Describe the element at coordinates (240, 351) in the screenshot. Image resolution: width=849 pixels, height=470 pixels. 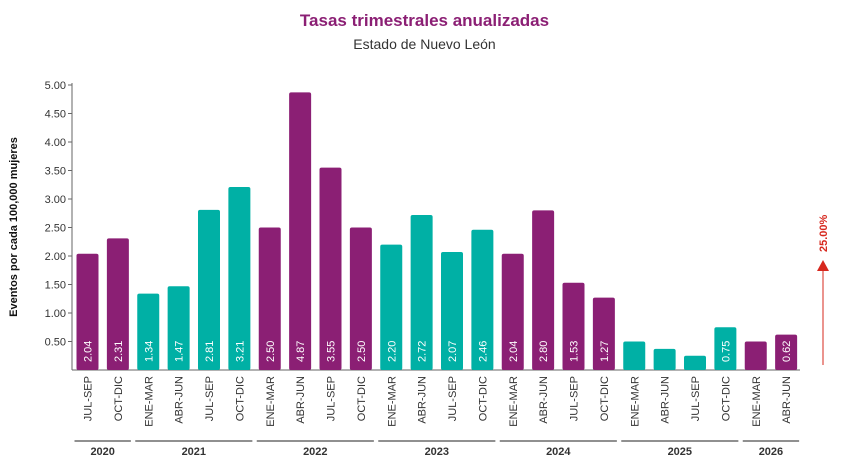
I see `data-label: 3.21` at that location.